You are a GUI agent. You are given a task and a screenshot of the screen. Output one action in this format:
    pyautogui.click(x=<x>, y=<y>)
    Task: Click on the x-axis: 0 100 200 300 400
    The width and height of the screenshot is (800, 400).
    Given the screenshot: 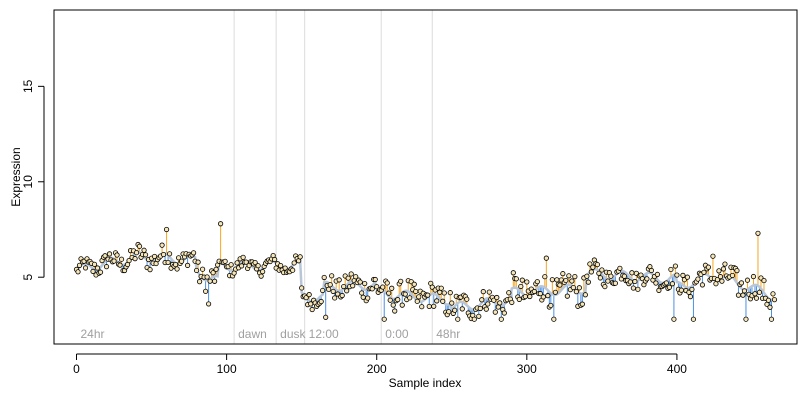 What is the action you would take?
    pyautogui.click(x=380, y=364)
    